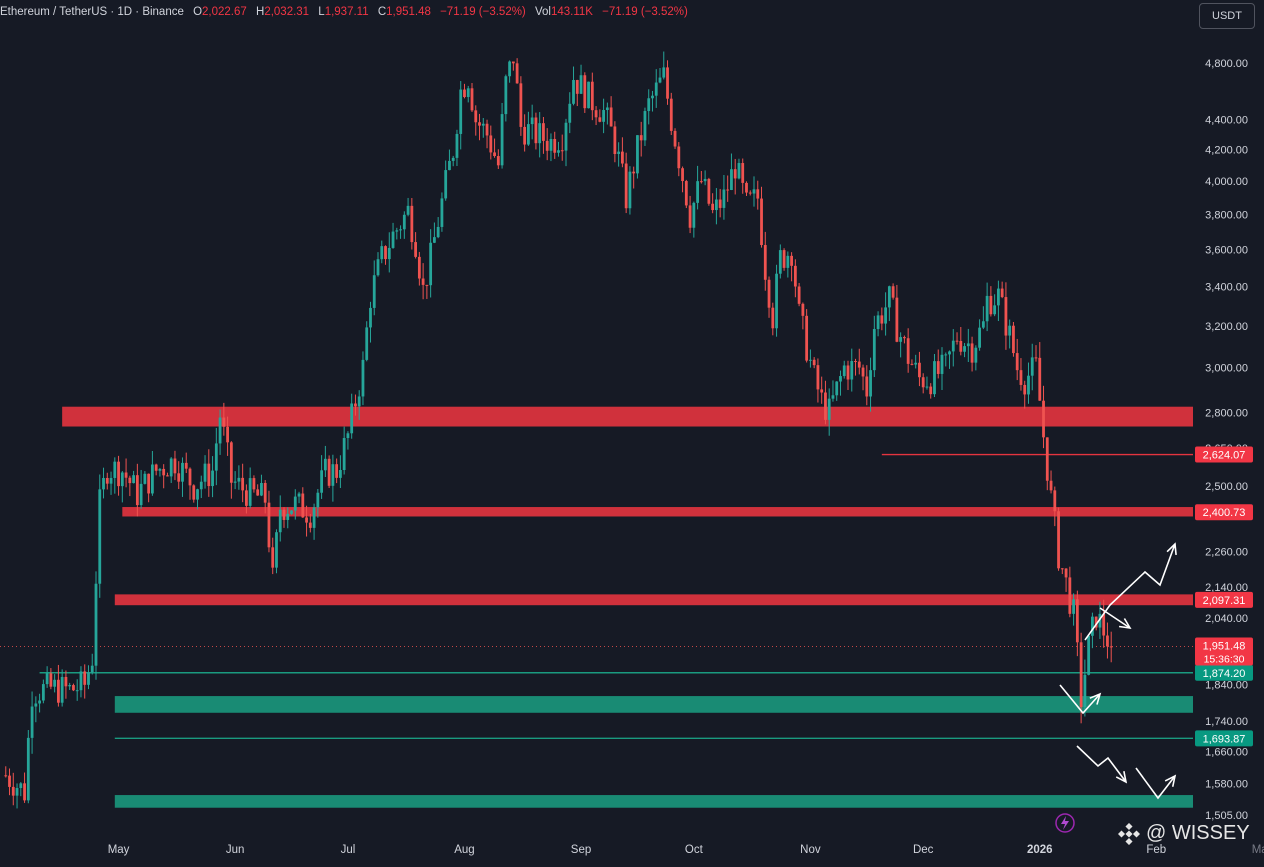  I want to click on price-tick-label: 2,040.00, so click(1226, 619).